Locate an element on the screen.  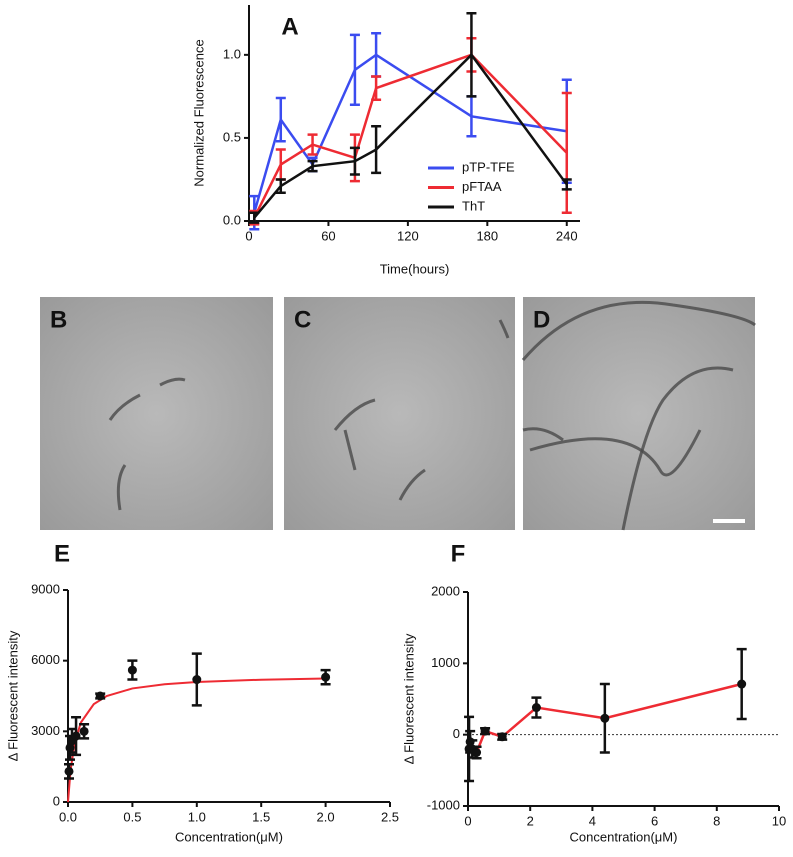
x-tick-label: 2 is located at coordinates (530, 820).